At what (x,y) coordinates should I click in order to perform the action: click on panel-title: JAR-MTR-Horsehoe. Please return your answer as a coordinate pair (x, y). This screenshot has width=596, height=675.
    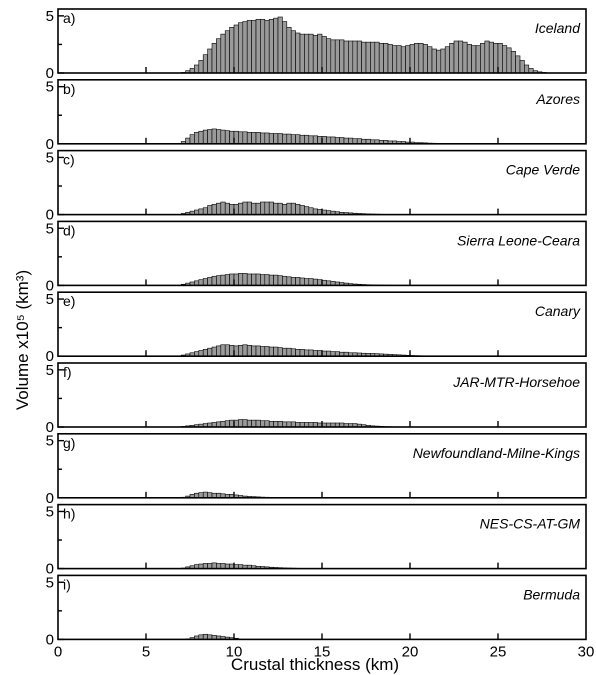
    Looking at the image, I should click on (516, 382).